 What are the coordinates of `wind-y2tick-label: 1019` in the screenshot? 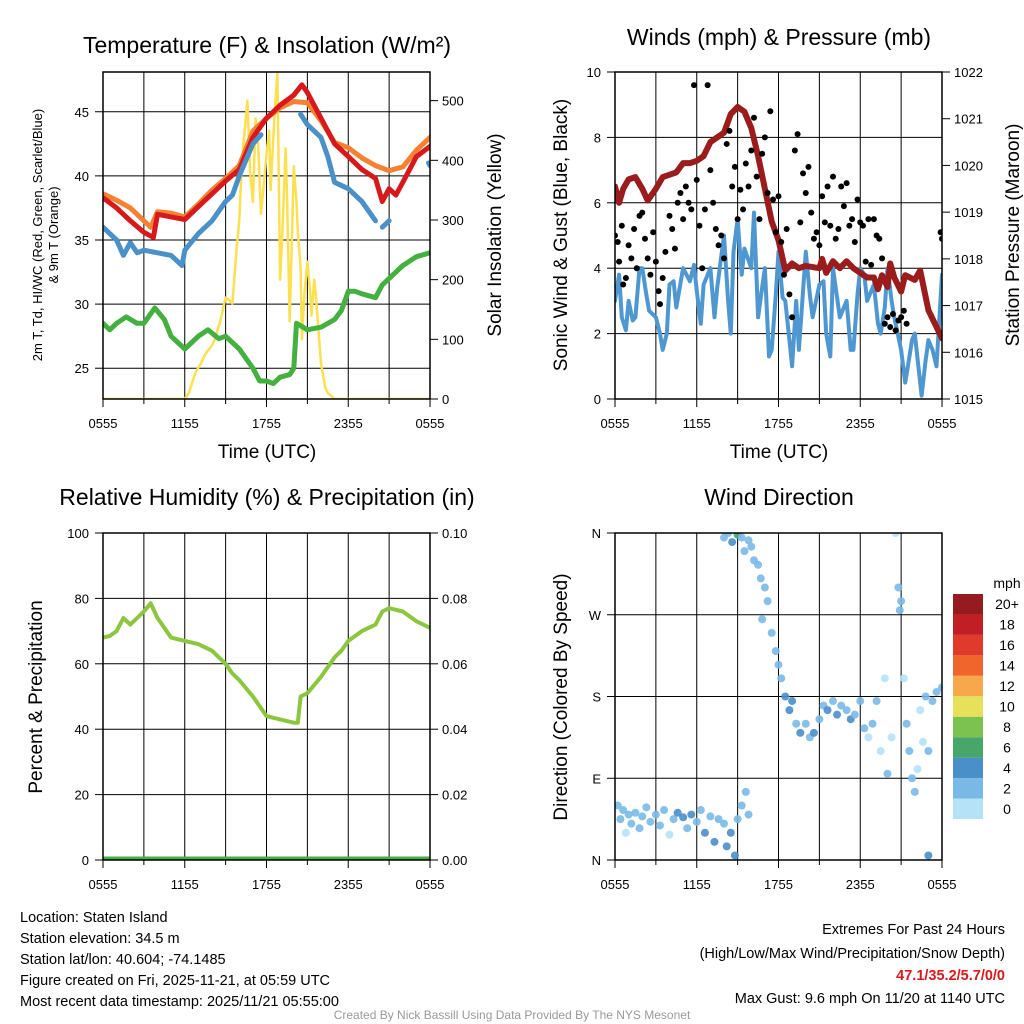 It's located at (968, 212).